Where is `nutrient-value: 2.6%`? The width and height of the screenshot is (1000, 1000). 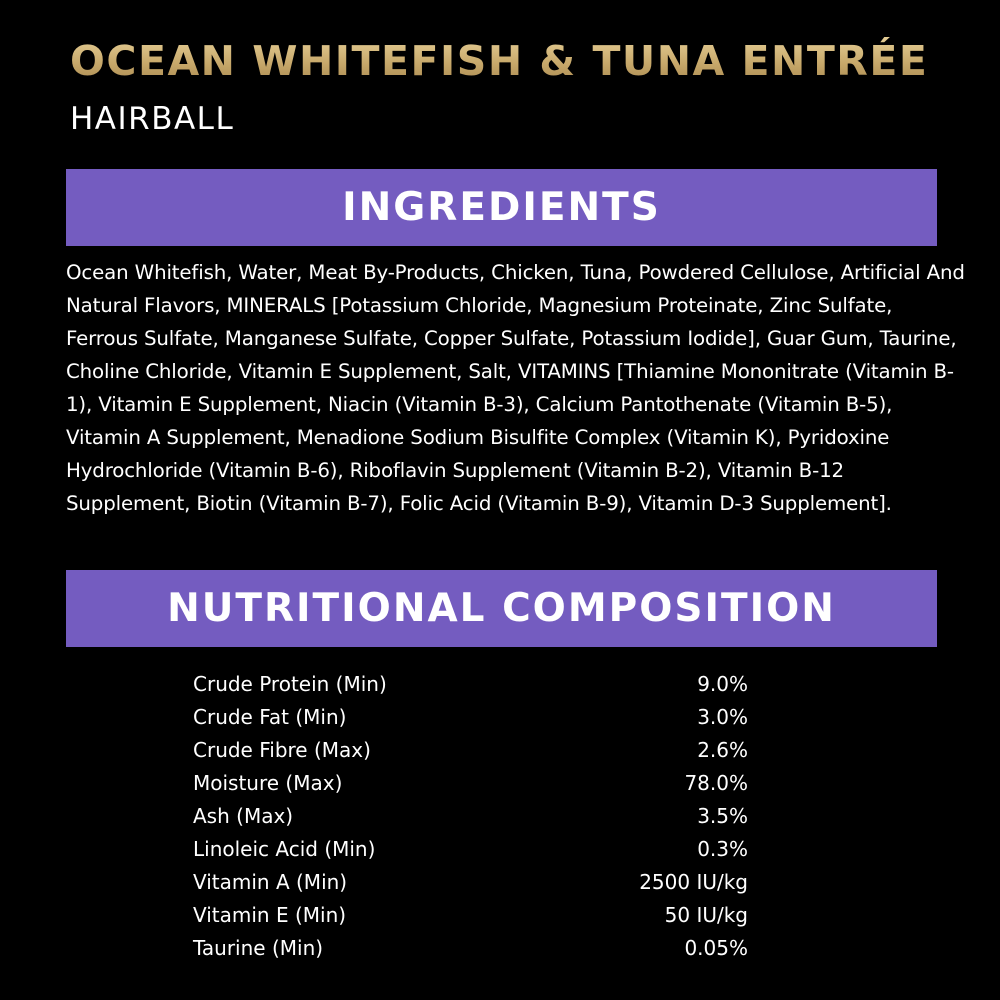 nutrient-value: 2.6% is located at coordinates (722, 750).